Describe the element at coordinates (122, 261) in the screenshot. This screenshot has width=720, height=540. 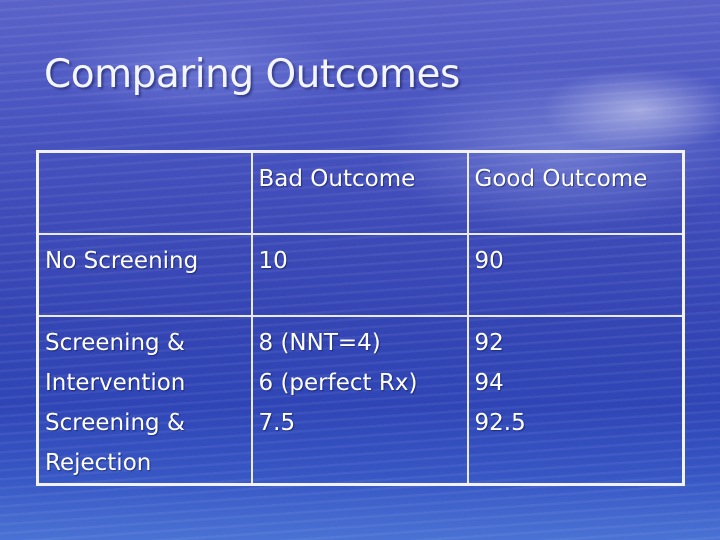
I see `row-label-line: No Screening` at that location.